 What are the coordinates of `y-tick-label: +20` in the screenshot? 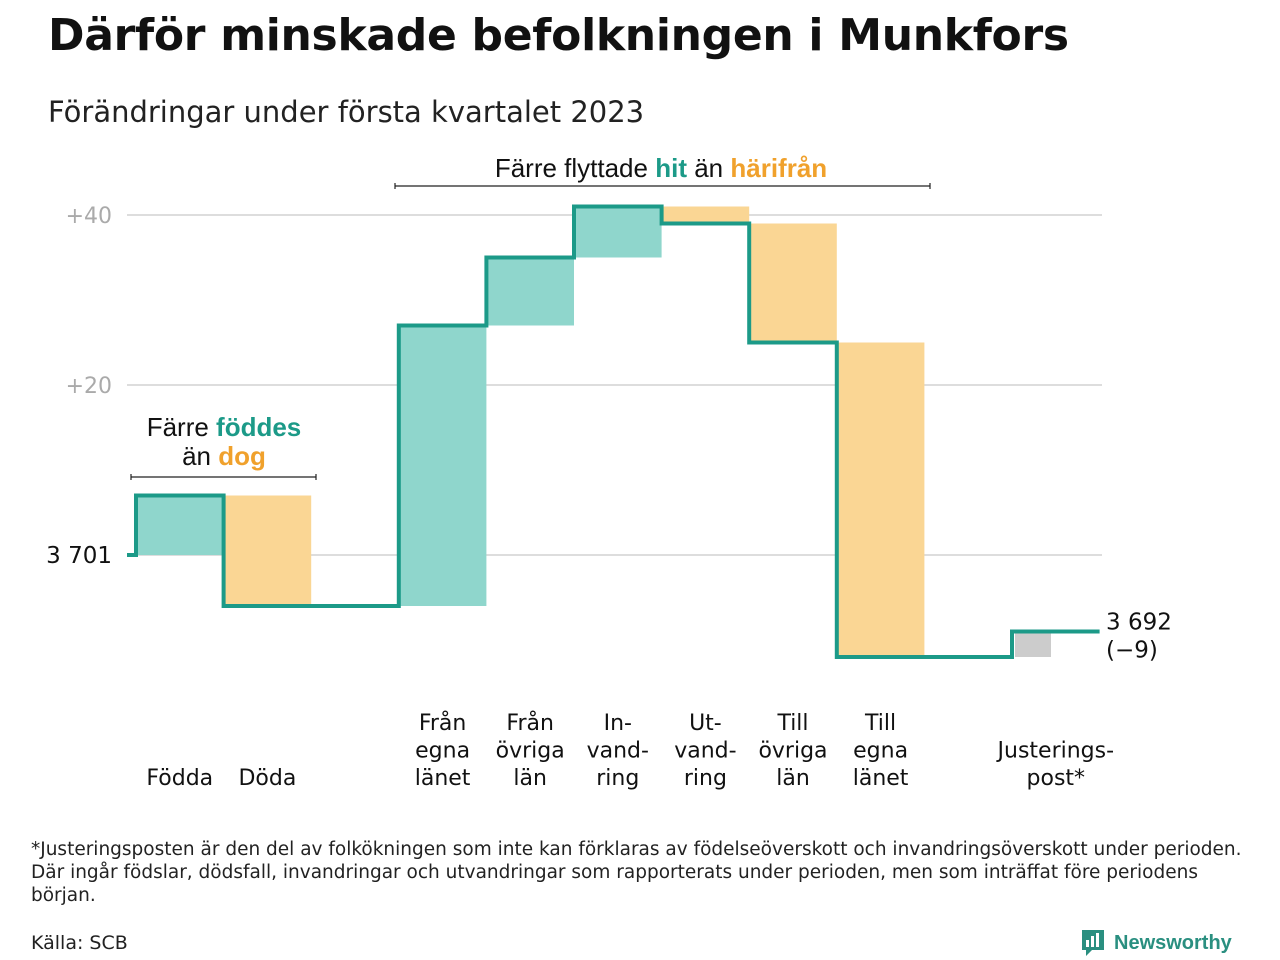 It's located at (89, 386).